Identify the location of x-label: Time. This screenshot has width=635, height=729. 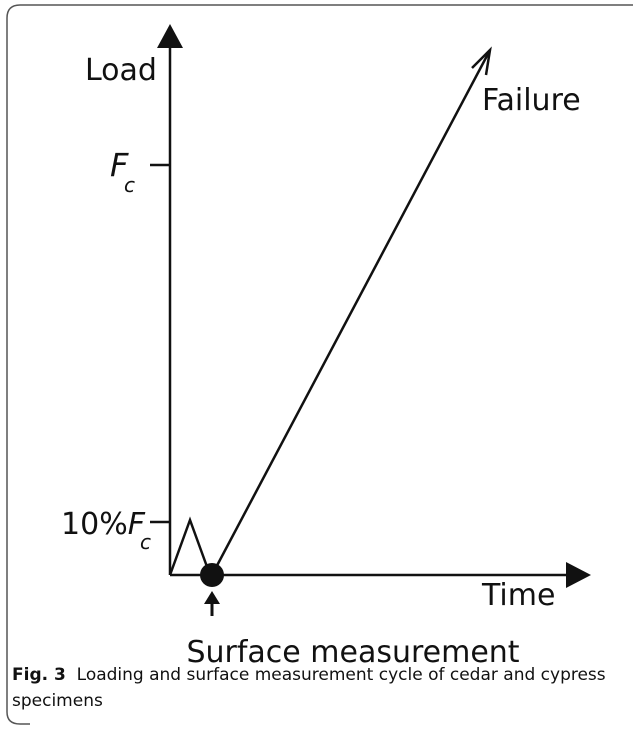
(518, 595).